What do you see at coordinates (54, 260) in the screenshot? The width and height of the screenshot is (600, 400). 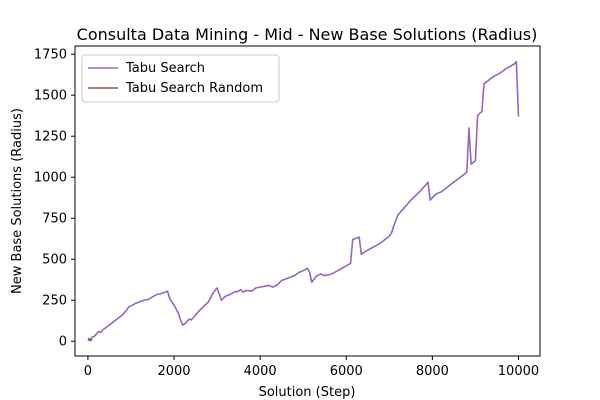 I see `y-tick-label: 500` at bounding box center [54, 260].